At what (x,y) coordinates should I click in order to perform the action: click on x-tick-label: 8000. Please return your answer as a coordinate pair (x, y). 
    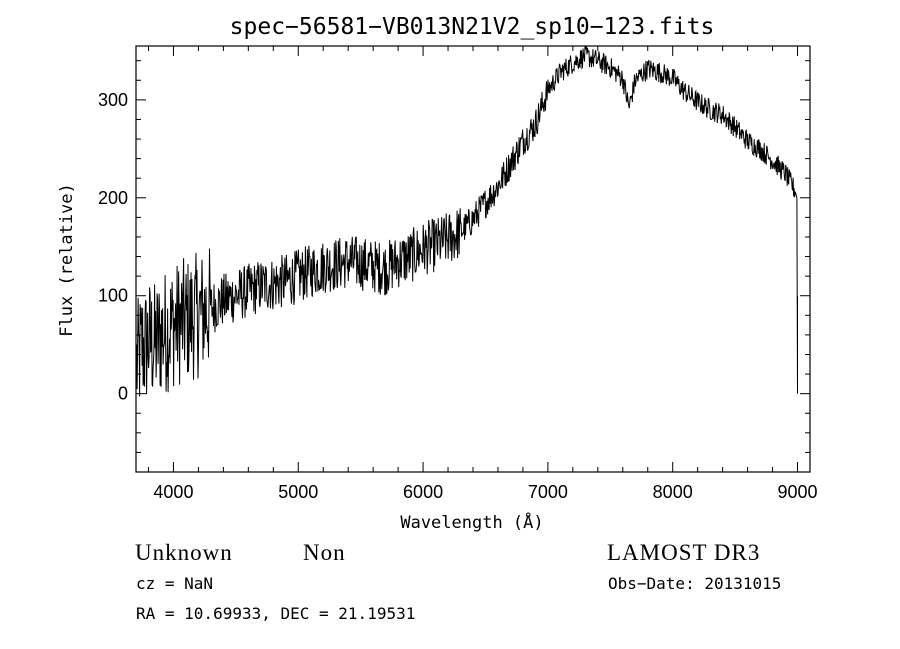
    Looking at the image, I should click on (673, 492).